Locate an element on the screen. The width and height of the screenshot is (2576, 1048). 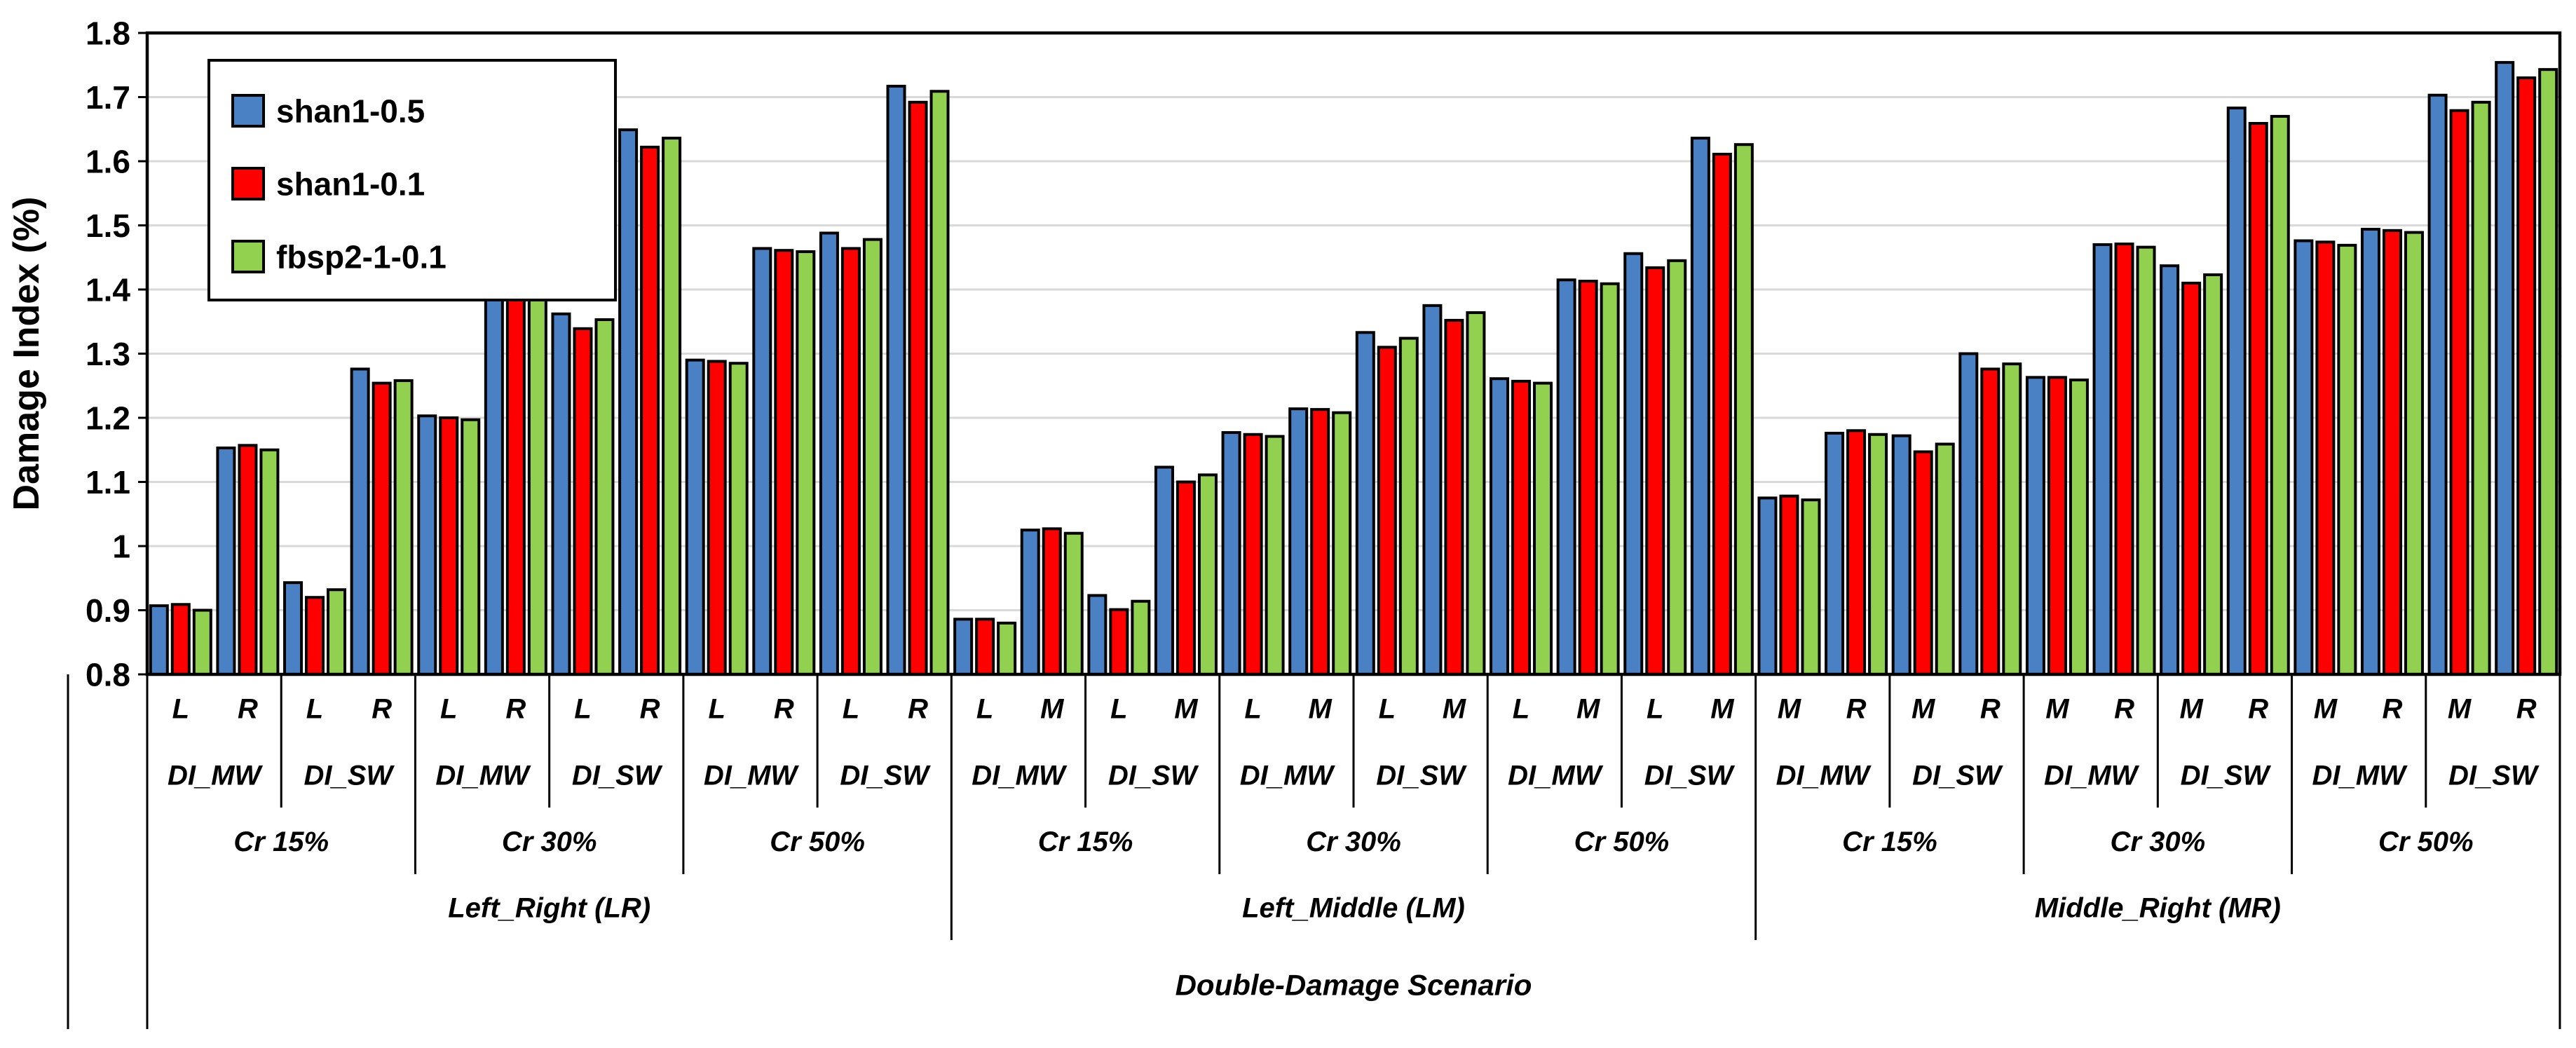
legend: shan1-0.5 shan1-0.1 fbsp2-1-0.1 is located at coordinates (412, 180).